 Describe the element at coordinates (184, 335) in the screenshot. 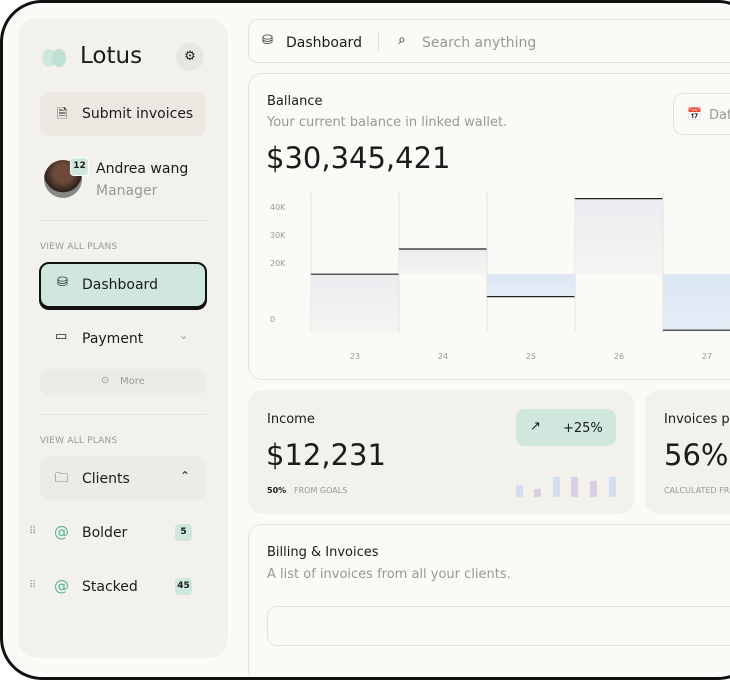

I see `chevron: ⌄` at that location.